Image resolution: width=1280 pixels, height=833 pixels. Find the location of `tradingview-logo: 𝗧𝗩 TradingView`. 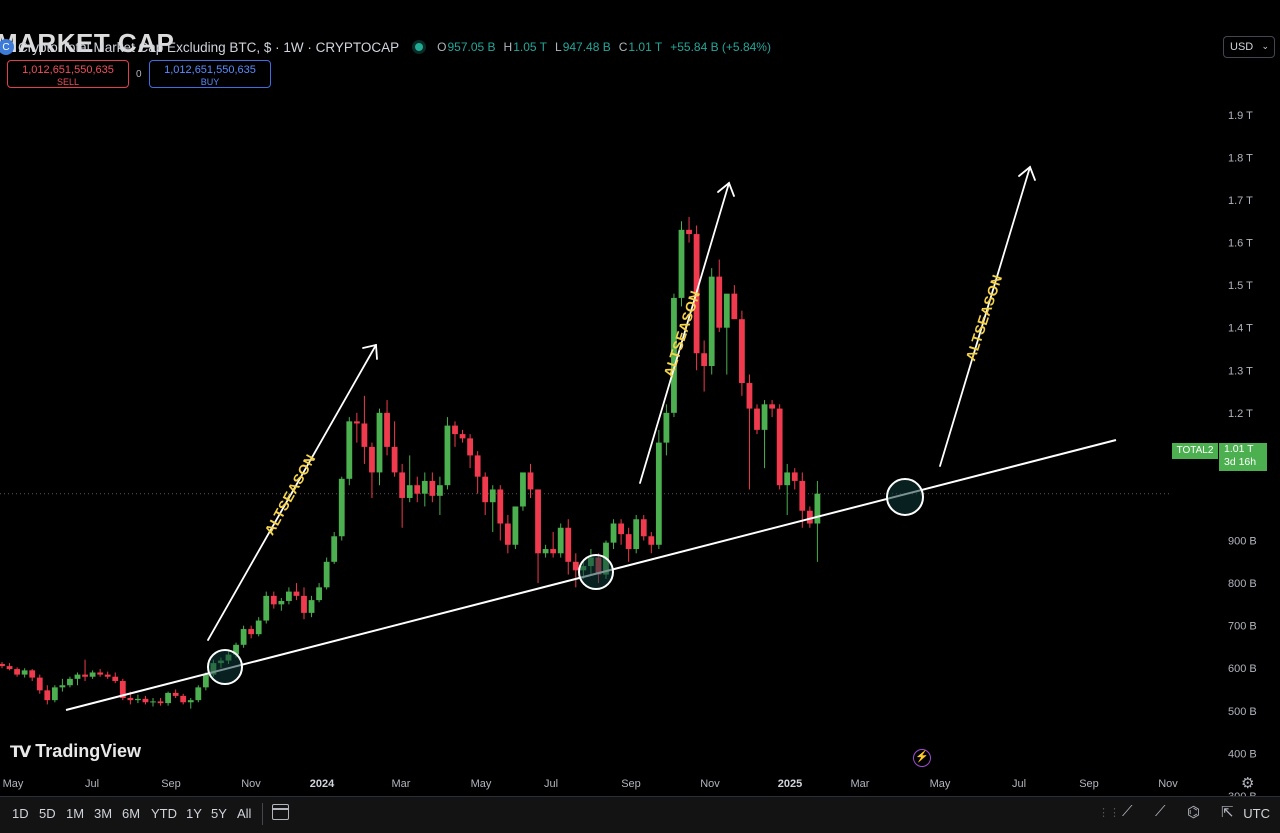

tradingview-logo: 𝗧𝗩 TradingView is located at coordinates (75, 751).